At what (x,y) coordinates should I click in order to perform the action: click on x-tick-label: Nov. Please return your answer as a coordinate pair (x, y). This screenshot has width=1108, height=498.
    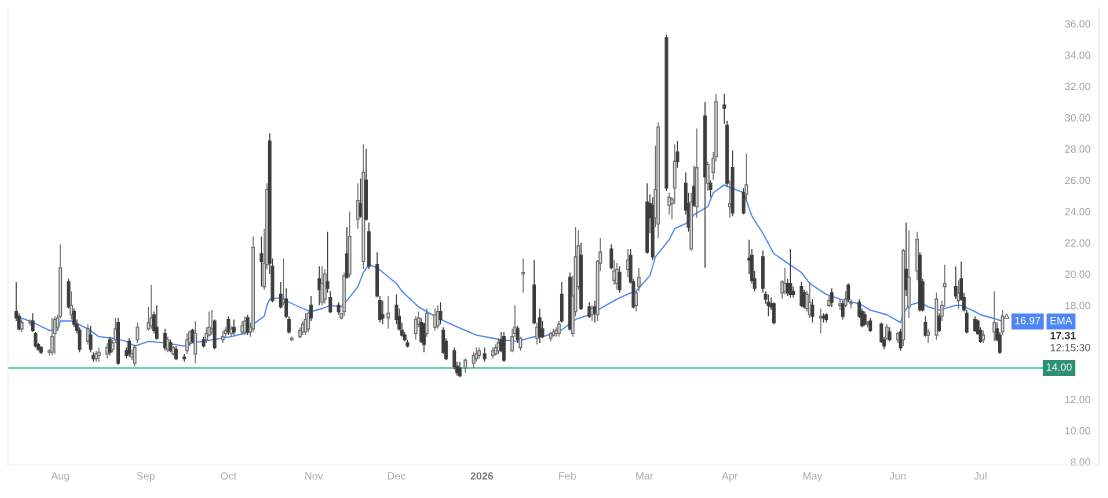
    Looking at the image, I should click on (314, 476).